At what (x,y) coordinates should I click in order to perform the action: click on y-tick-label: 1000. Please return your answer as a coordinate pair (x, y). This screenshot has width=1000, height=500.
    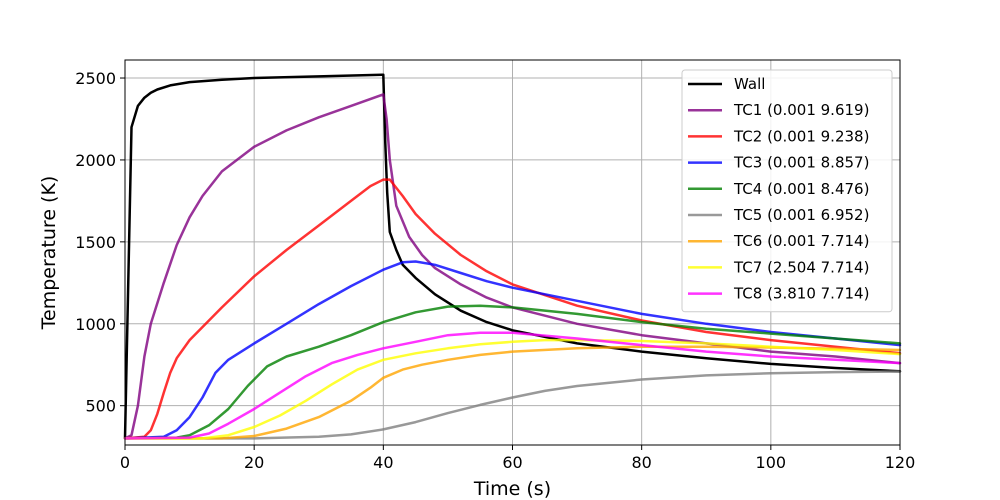
    Looking at the image, I should click on (95, 324).